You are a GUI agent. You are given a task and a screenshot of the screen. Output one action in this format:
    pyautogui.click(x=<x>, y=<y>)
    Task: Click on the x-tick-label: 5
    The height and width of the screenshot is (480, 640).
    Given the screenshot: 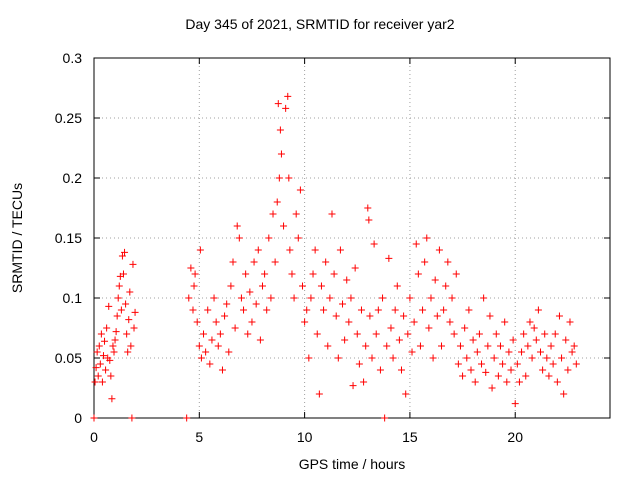 What is the action you would take?
    pyautogui.click(x=199, y=437)
    